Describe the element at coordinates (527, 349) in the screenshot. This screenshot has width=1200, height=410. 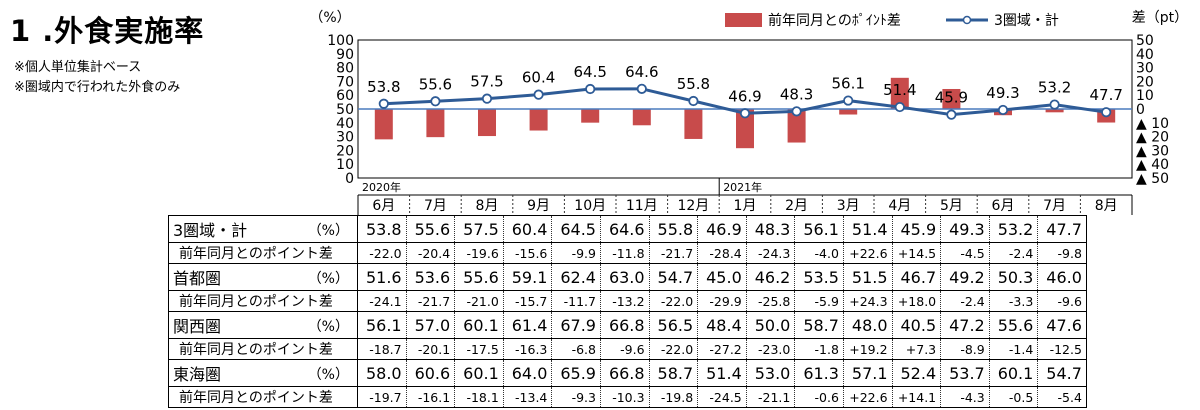
I see `table-cell: -16.3` at that location.